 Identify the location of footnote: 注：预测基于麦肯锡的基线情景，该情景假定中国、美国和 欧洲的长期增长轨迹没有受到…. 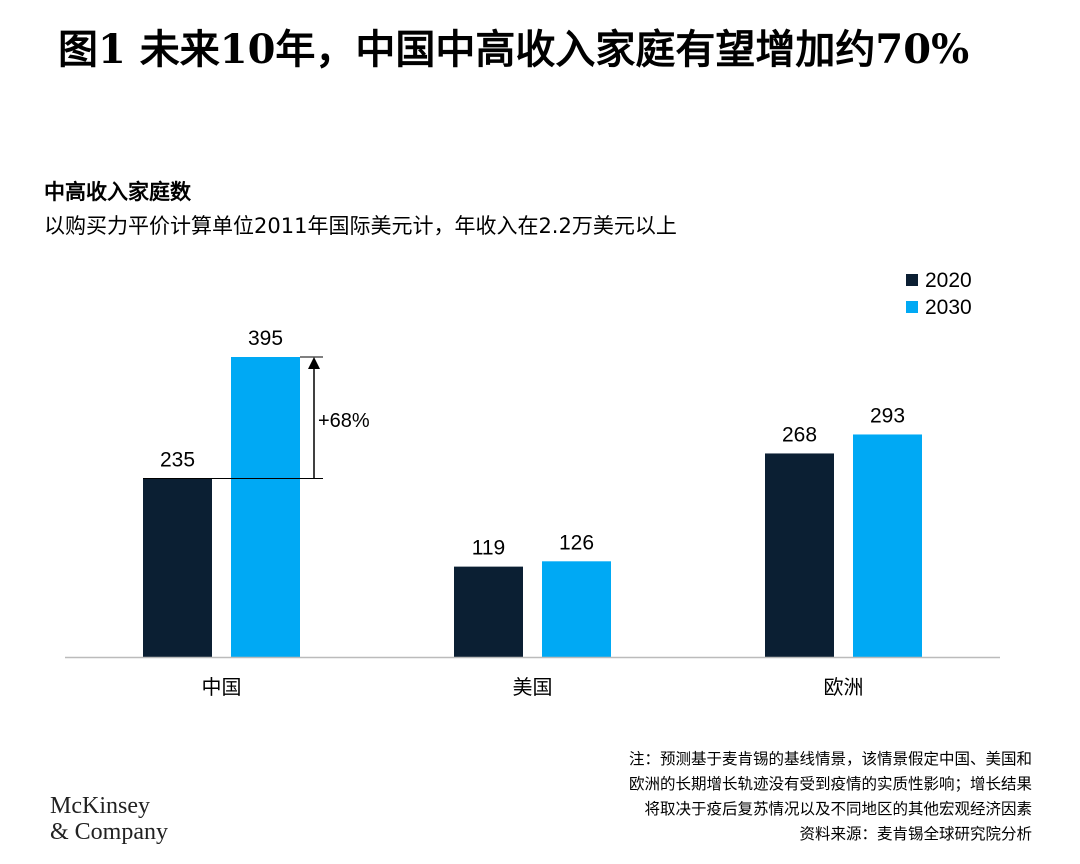
(830, 797).